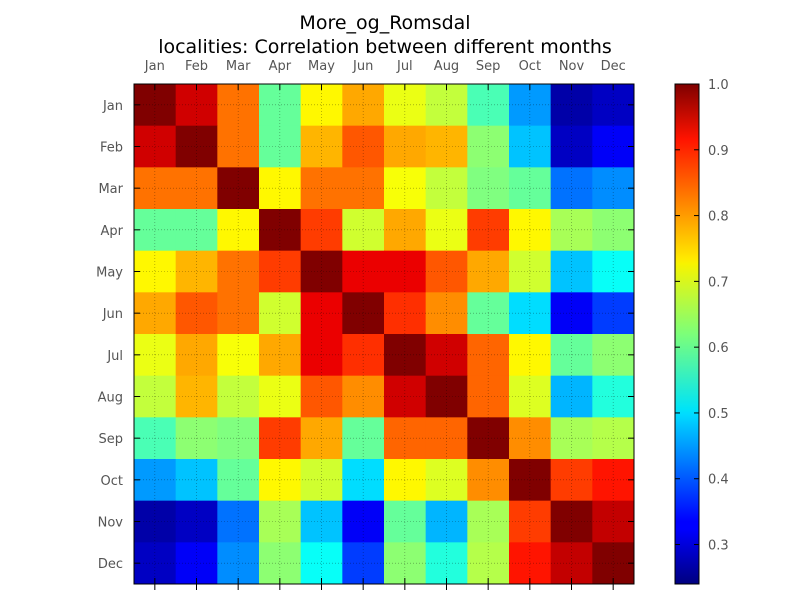  I want to click on heatmap-cell-may-aug, so click(446, 271).